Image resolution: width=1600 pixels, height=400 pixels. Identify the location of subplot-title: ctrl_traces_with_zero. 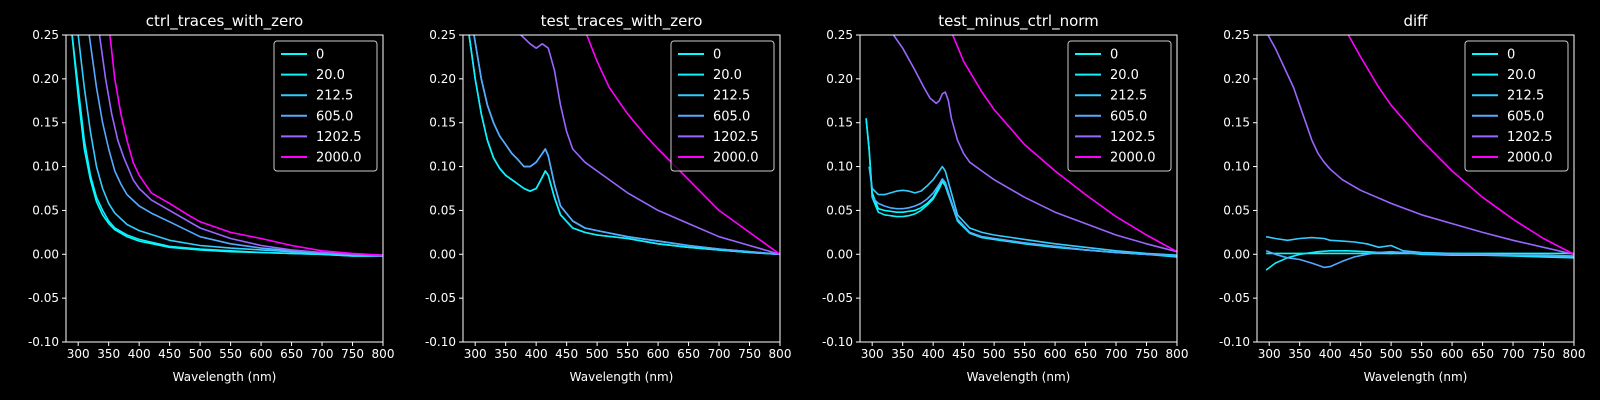
(224, 21).